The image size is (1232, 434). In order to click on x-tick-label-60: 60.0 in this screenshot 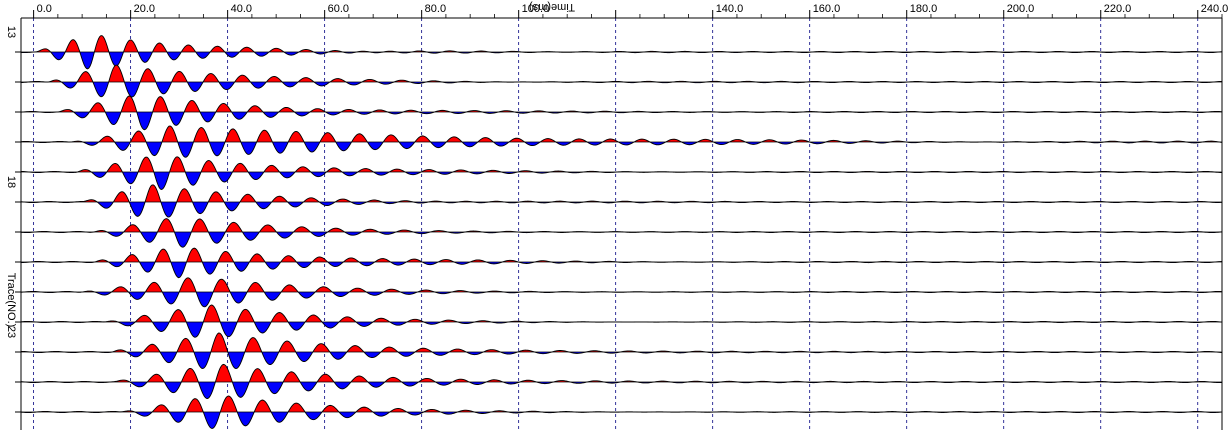, I will do `click(338, 9)`.